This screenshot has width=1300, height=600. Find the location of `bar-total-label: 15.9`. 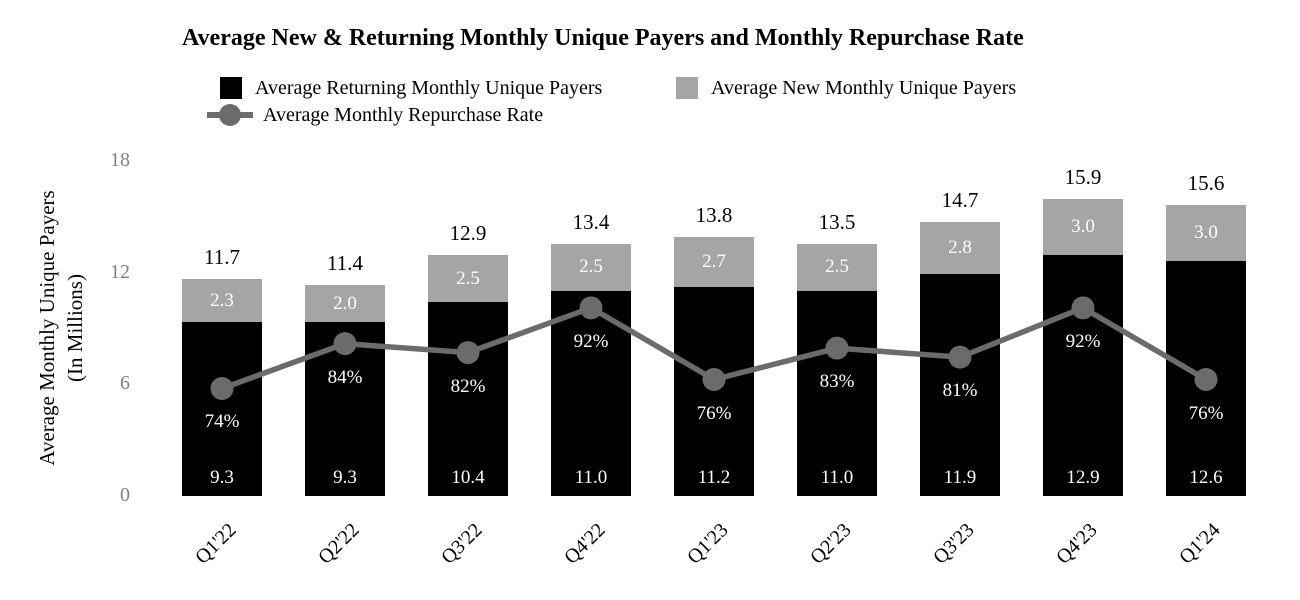

bar-total-label: 15.9 is located at coordinates (1083, 177).